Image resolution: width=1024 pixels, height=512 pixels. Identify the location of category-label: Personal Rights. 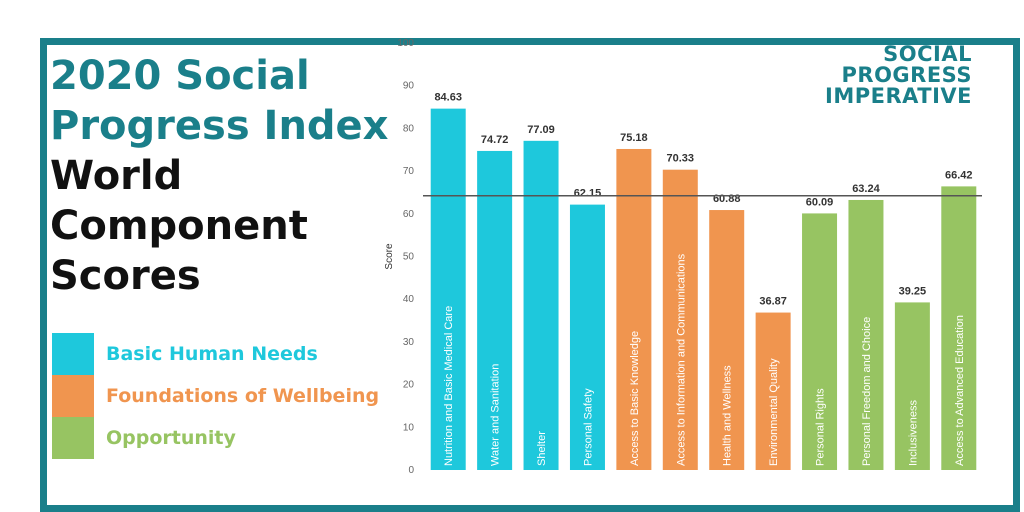
(821, 427).